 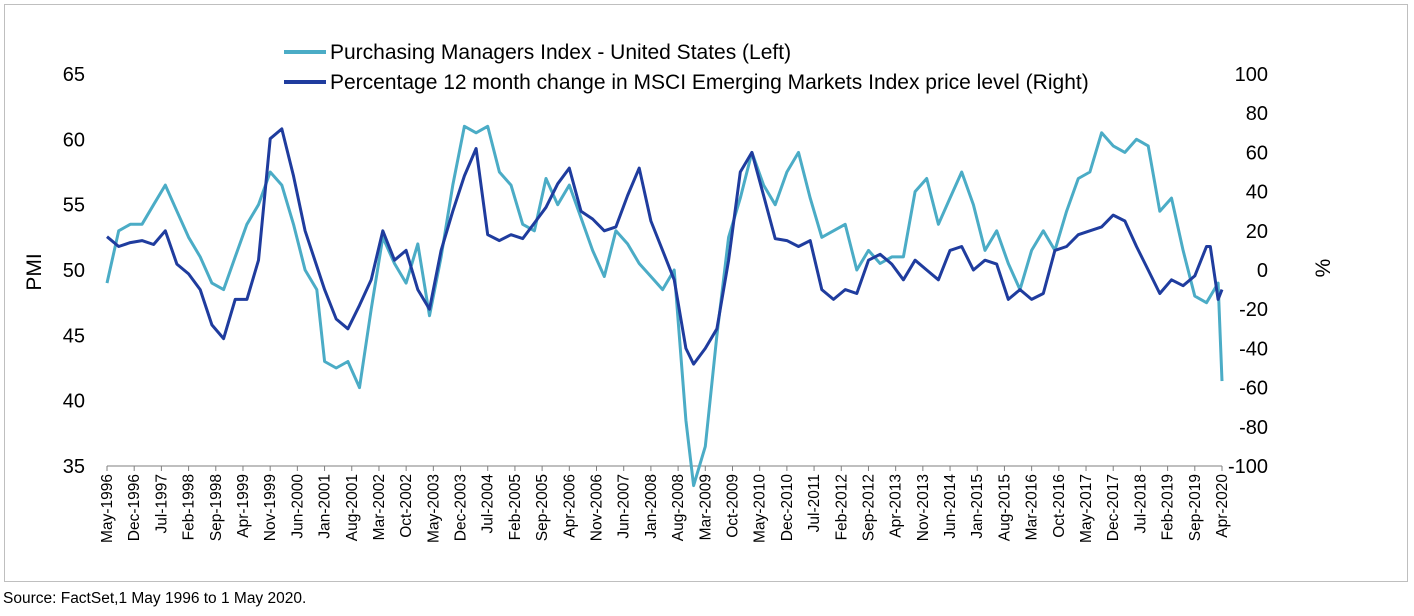 What do you see at coordinates (1032, 507) in the screenshot?
I see `x-tick-label: Mar-2016` at bounding box center [1032, 507].